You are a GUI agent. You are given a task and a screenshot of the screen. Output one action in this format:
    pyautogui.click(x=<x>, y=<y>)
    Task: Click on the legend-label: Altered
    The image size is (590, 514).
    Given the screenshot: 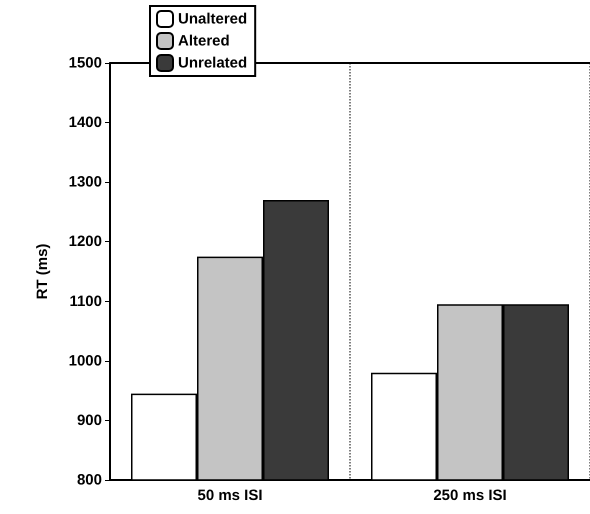 What is the action you would take?
    pyautogui.click(x=204, y=41)
    